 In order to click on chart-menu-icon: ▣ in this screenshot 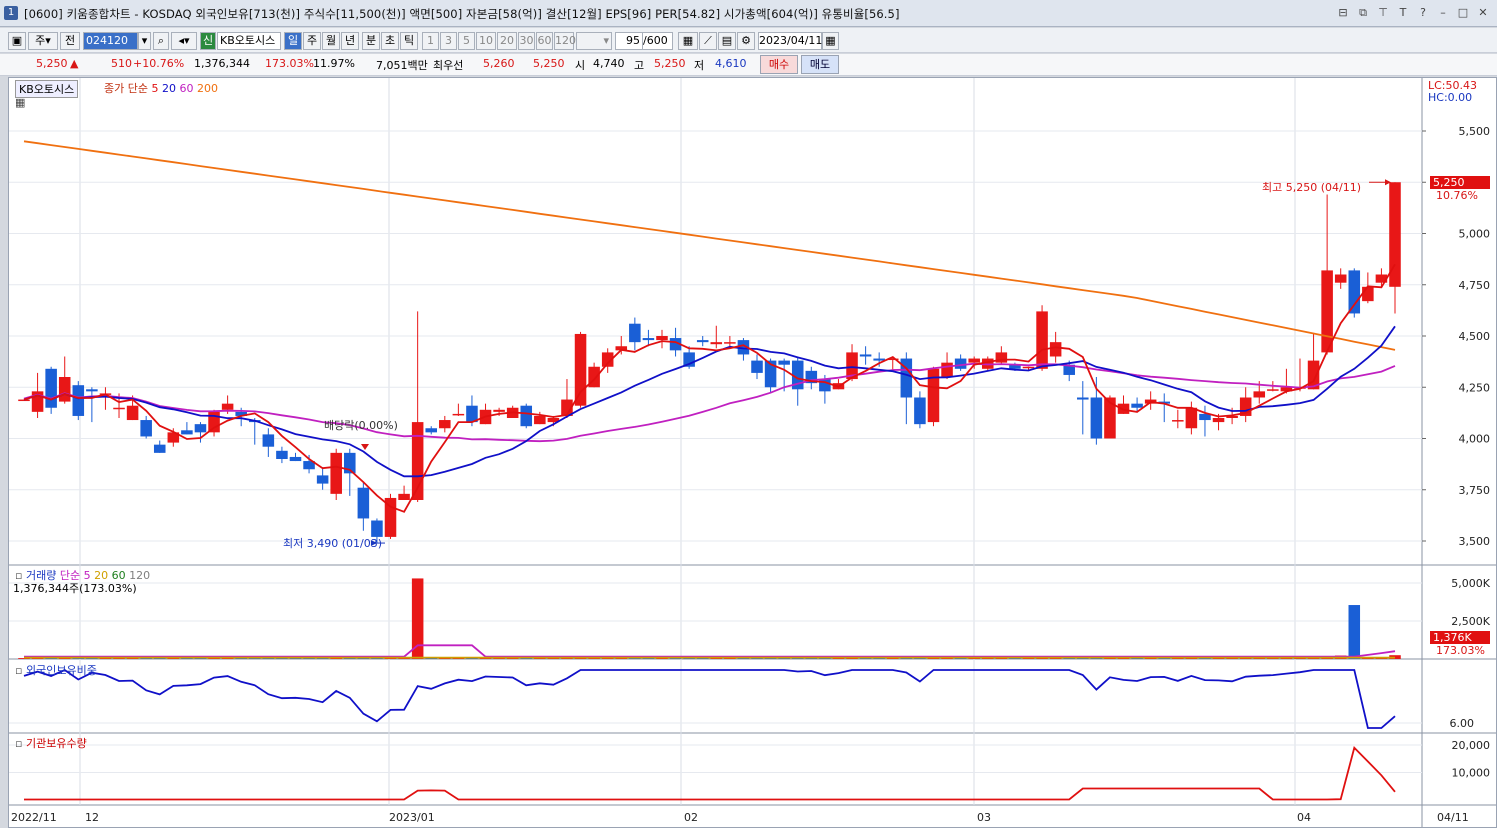, I will do `click(17, 41)`.